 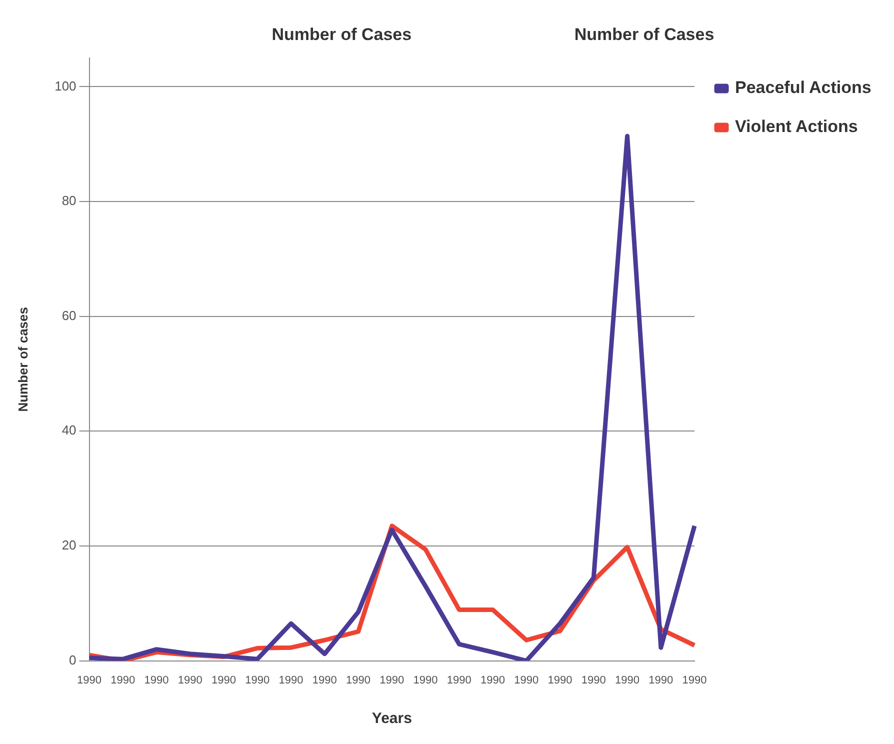 I want to click on y-tick-label: 20, so click(x=69, y=545).